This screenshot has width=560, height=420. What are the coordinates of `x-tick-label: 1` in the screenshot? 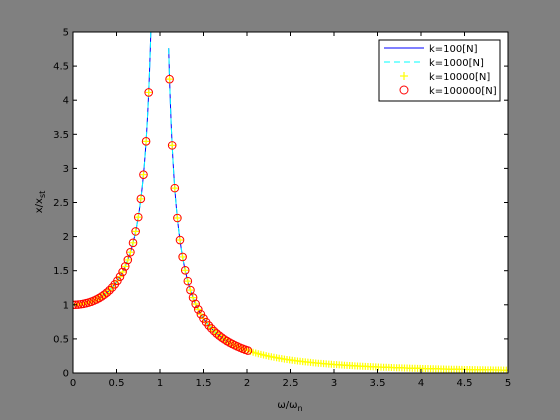 It's located at (160, 383).